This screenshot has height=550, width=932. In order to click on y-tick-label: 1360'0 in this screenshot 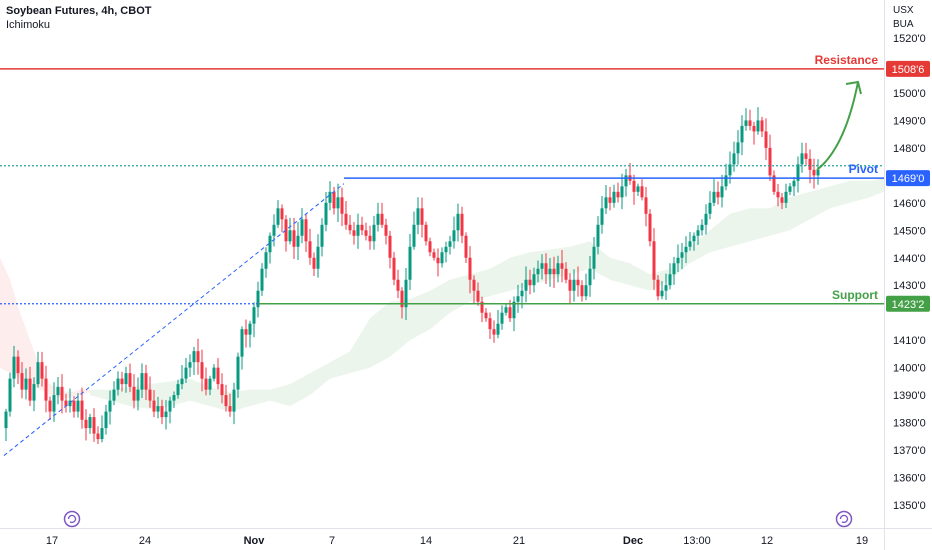, I will do `click(909, 479)`.